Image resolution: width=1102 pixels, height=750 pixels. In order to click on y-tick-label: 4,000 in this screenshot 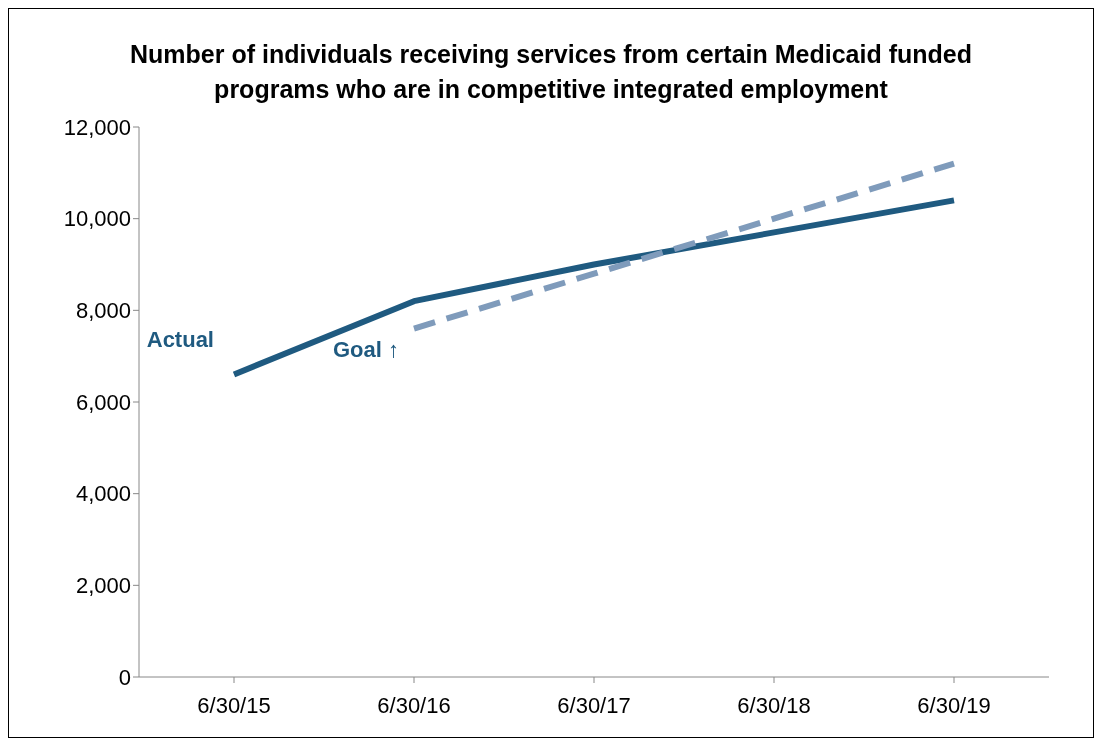, I will do `click(103, 494)`.